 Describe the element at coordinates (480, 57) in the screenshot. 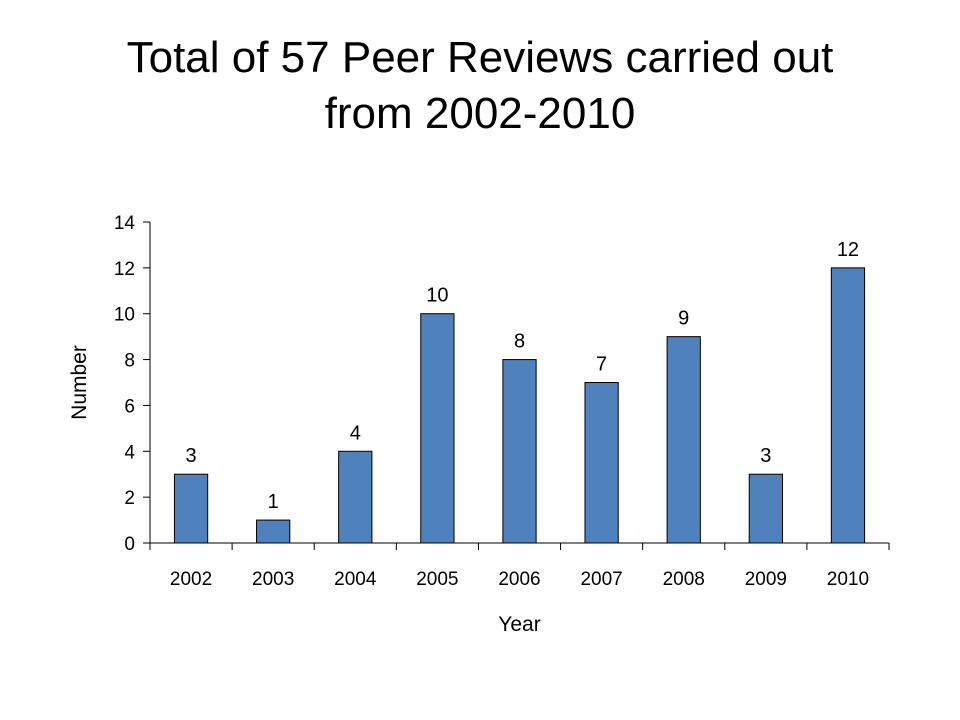

I see `slide-title-line-1: Total of 57 Peer Reviews carried out` at that location.